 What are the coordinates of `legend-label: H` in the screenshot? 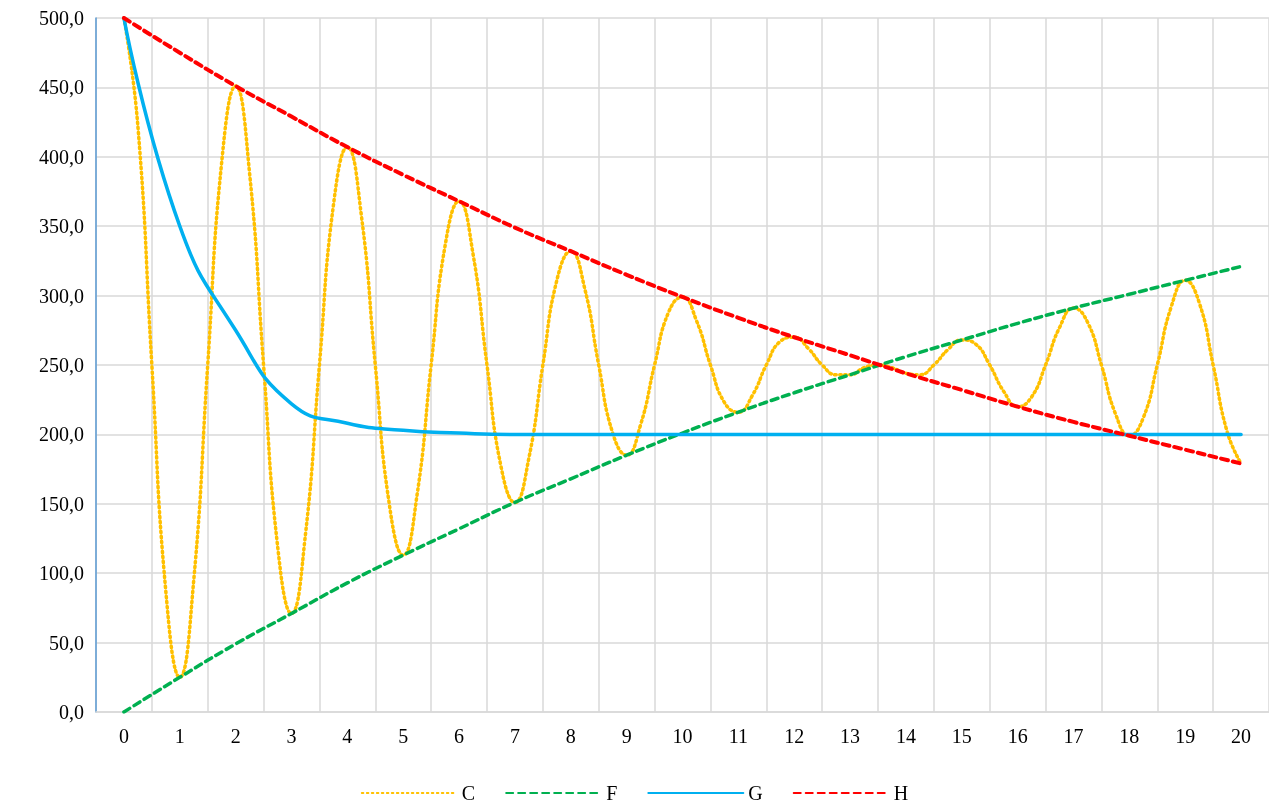 It's located at (901, 793).